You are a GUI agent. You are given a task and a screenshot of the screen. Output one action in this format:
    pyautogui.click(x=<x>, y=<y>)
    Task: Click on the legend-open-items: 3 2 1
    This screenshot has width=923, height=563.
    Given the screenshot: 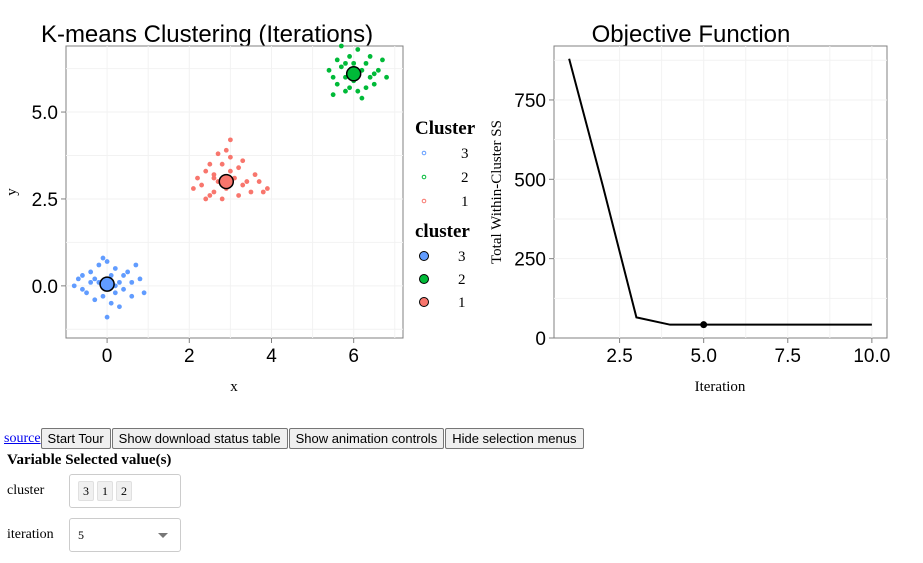 What is the action you would take?
    pyautogui.click(x=445, y=178)
    